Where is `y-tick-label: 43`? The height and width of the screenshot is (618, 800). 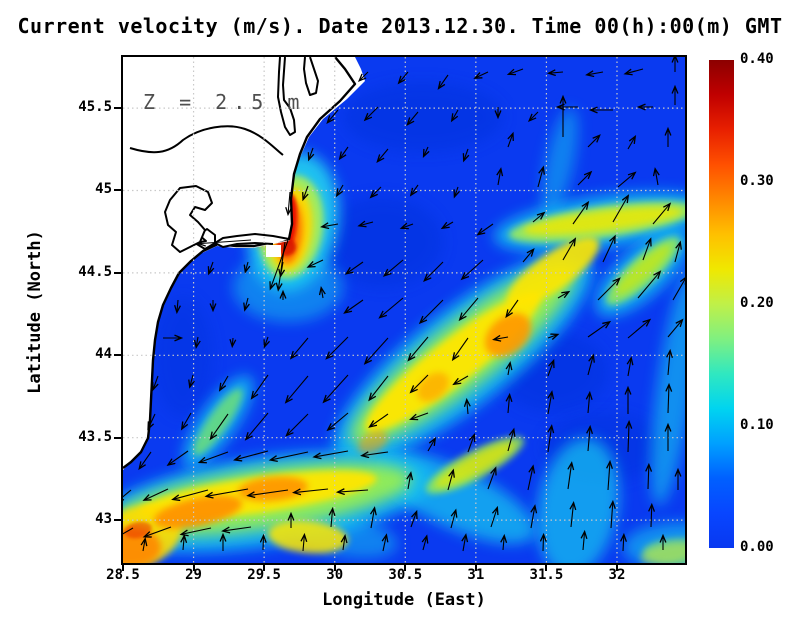
y-tick-label: 43 is located at coordinates (103, 519).